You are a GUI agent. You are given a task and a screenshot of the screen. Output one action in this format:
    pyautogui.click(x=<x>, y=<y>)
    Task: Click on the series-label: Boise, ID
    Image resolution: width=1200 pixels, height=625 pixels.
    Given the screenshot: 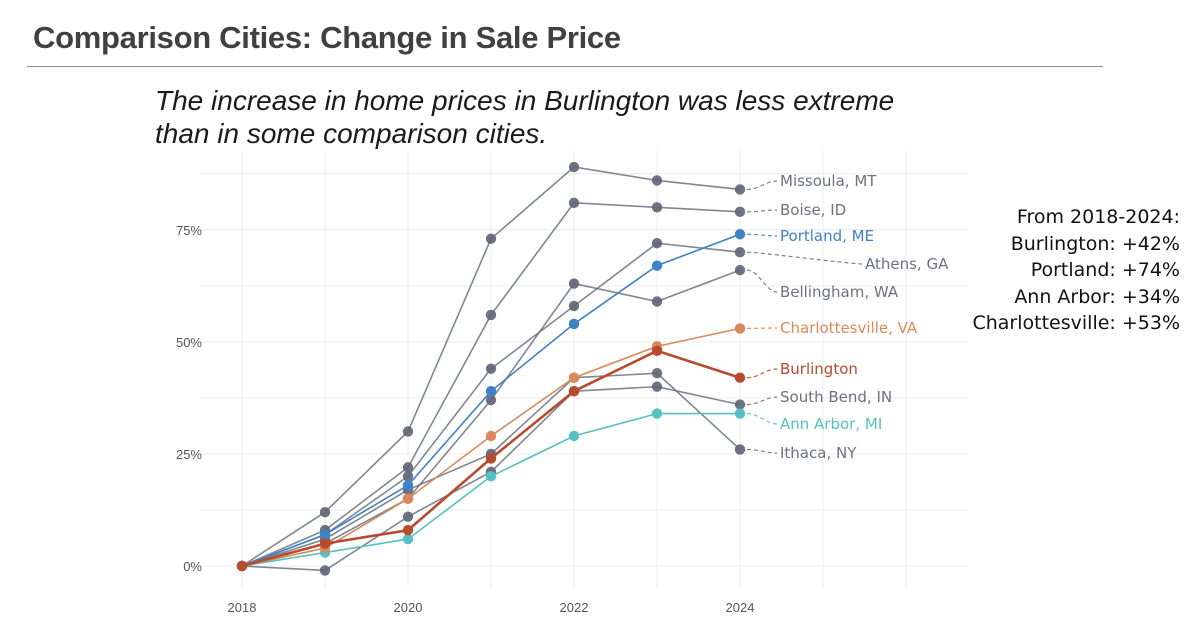 What is the action you would take?
    pyautogui.click(x=813, y=210)
    